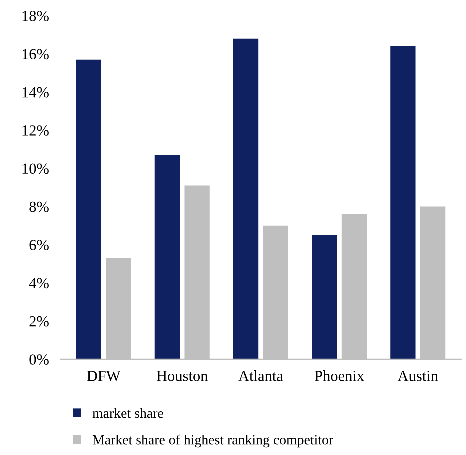  What do you see at coordinates (35, 92) in the screenshot?
I see `y-tick-label: 14%` at bounding box center [35, 92].